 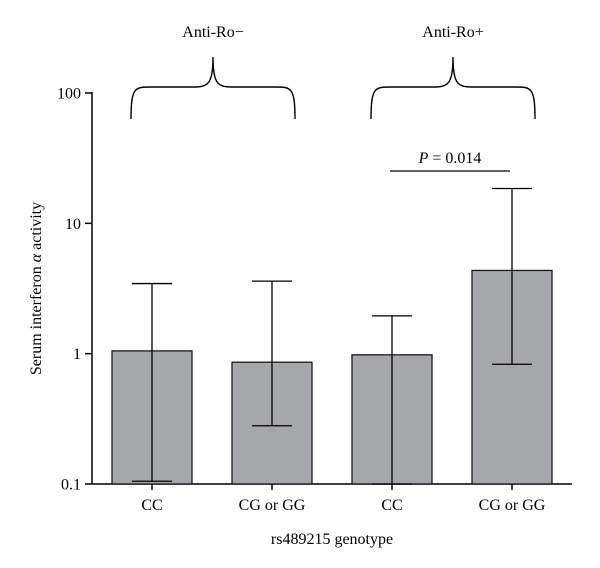 I want to click on y-axis-title: Serum interferon α activity, so click(x=36, y=288).